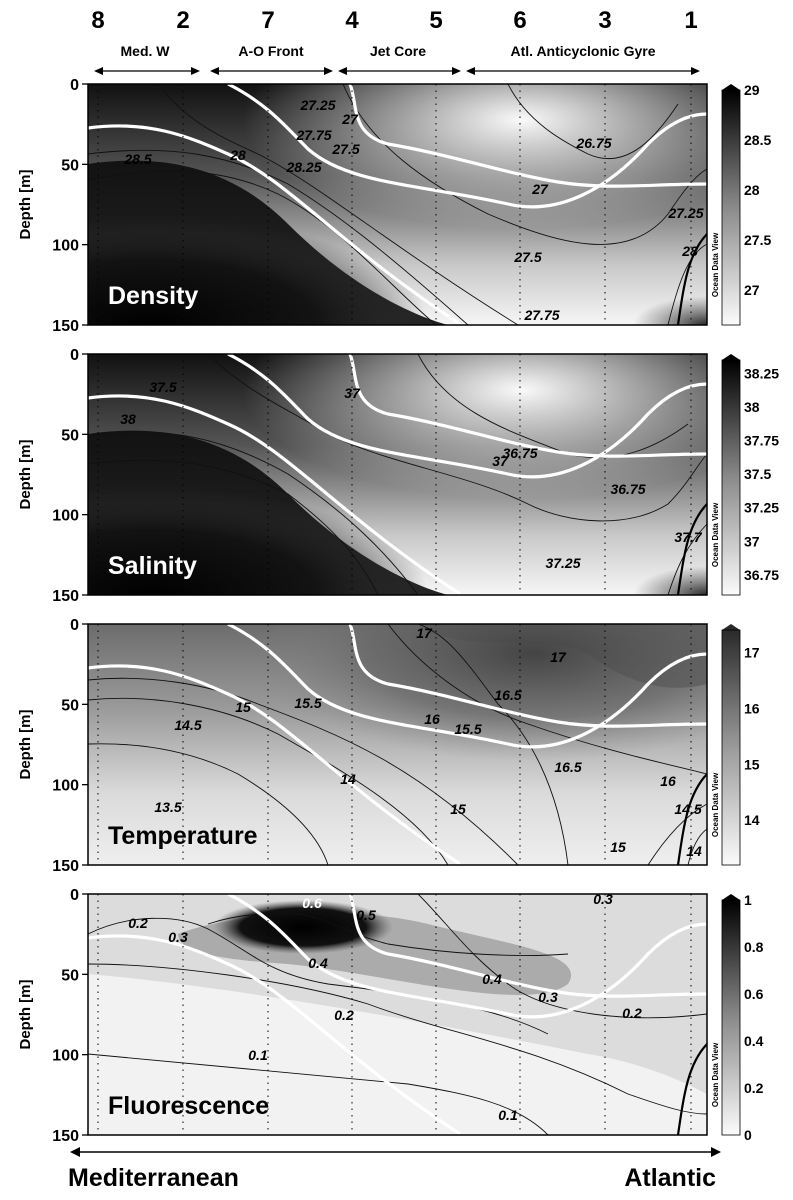  Describe the element at coordinates (752, 190) in the screenshot. I see `colorbar-tick-label: 28` at that location.